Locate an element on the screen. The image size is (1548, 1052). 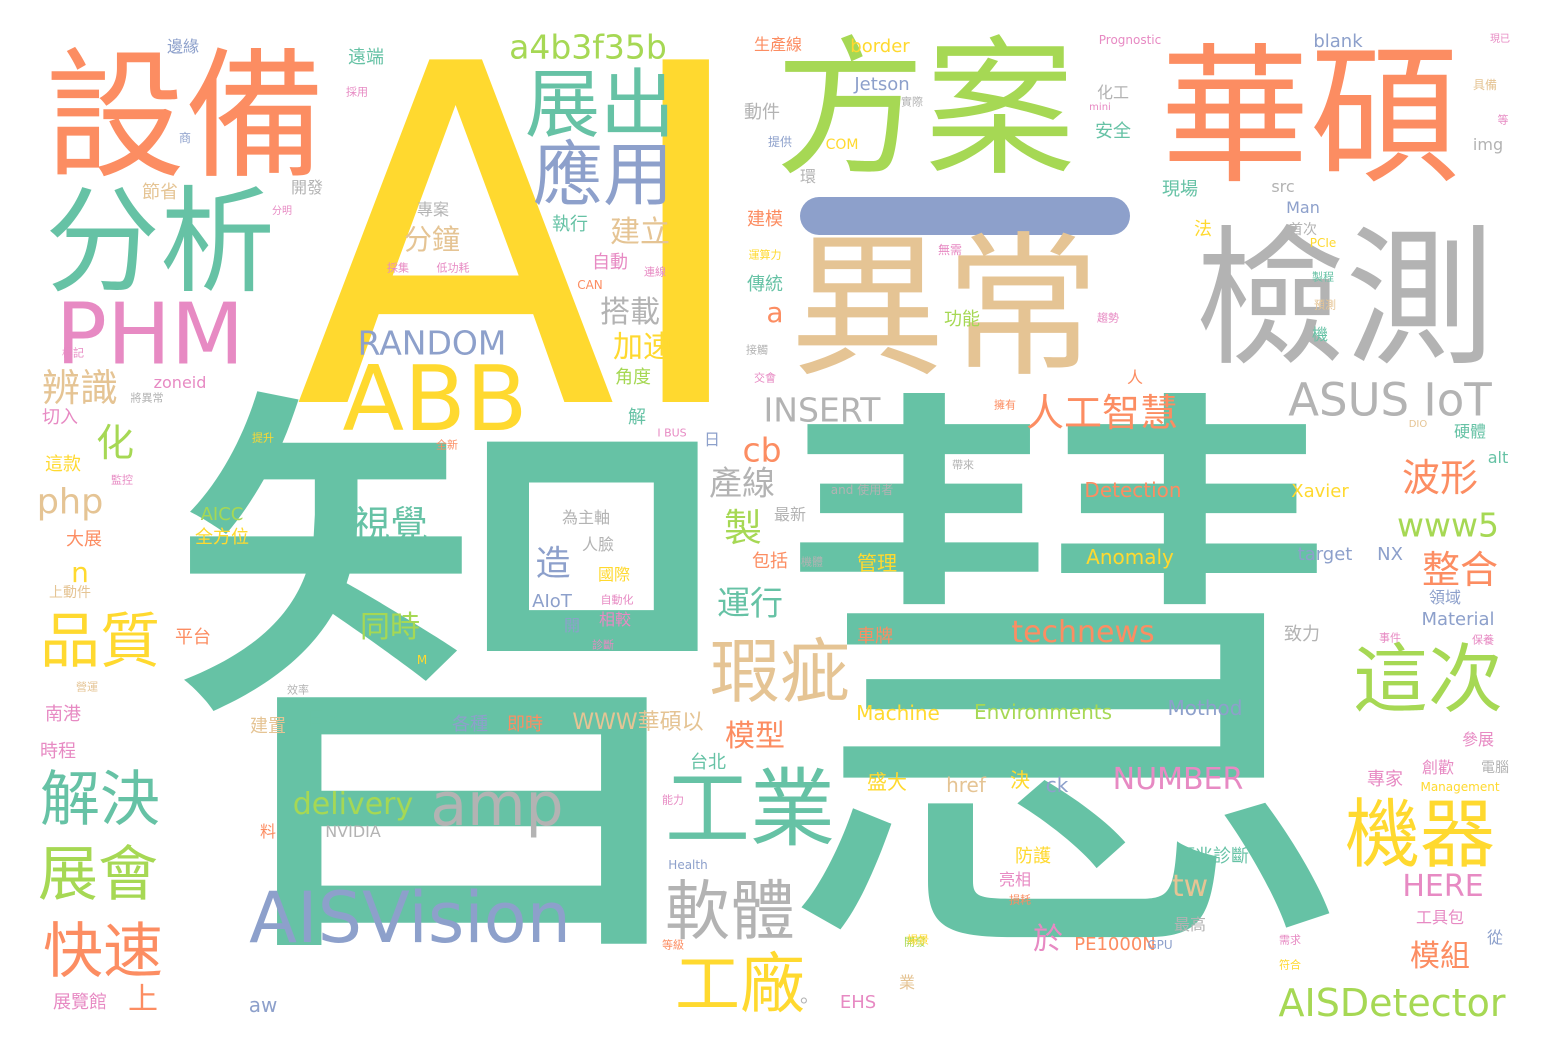
word-renlian: 人臉 is located at coordinates (598, 544).